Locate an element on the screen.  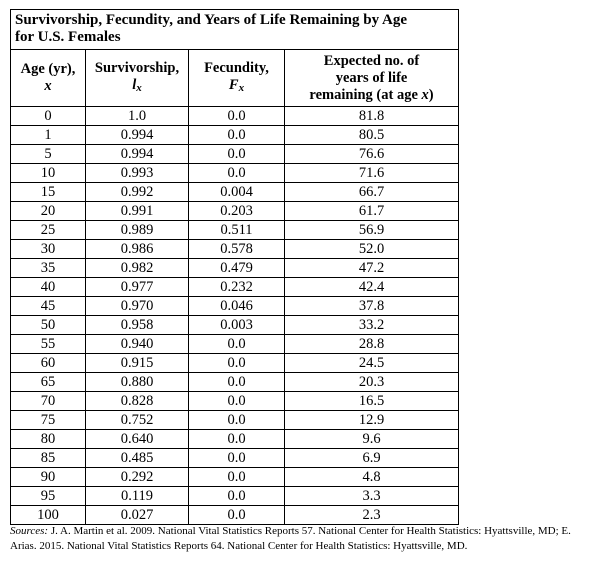
header-expected-var: x is located at coordinates (425, 94).